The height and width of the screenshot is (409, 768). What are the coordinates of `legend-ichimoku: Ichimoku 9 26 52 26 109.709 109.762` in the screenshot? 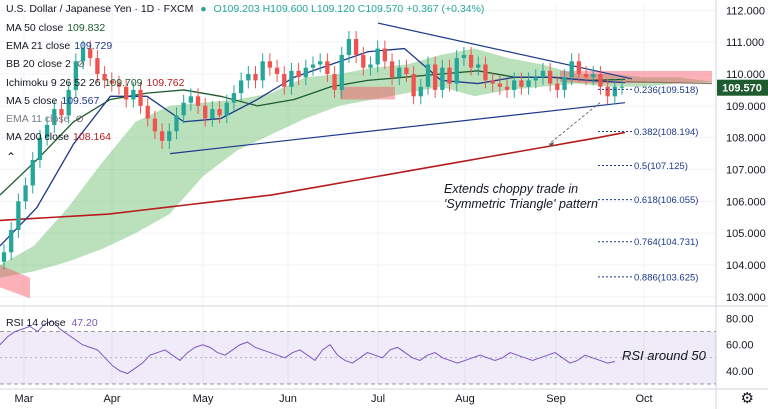 It's located at (95, 83).